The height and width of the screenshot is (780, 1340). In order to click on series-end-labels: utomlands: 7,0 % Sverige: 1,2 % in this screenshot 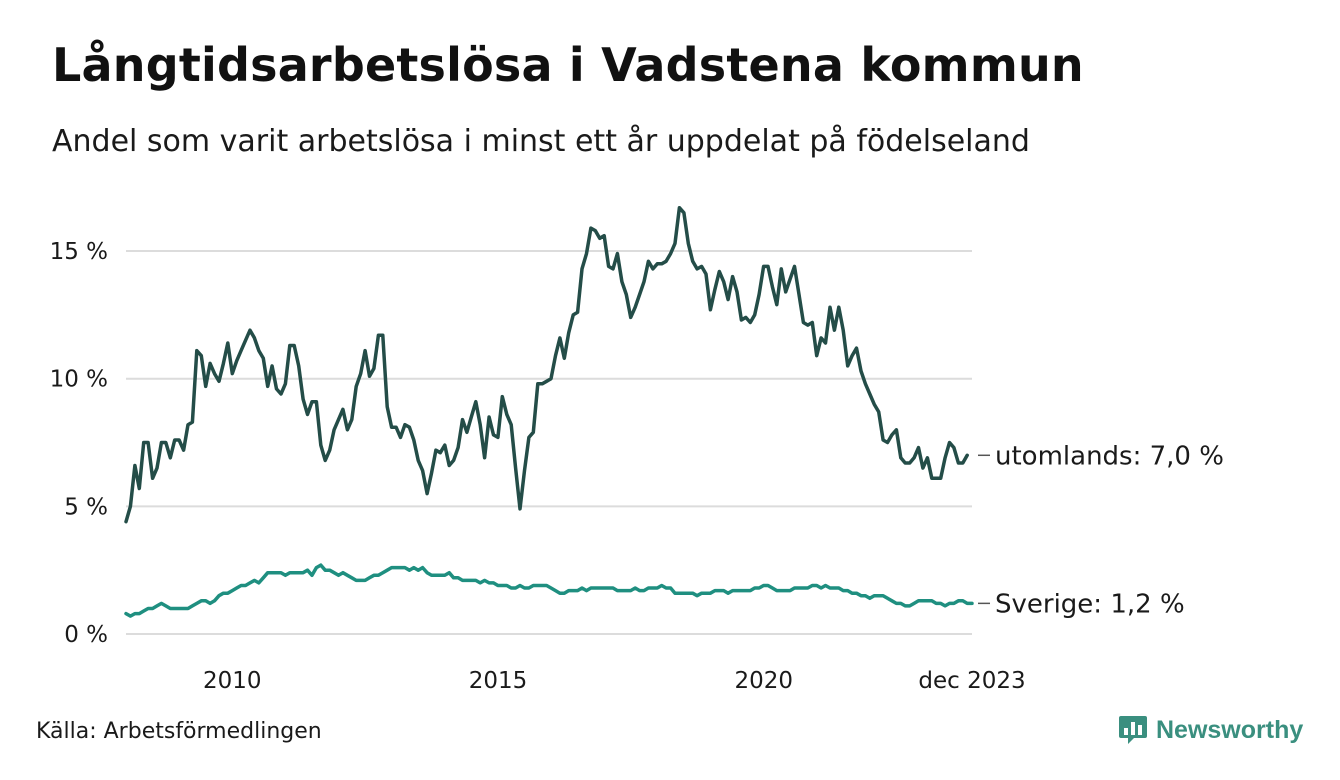, I will do `click(1101, 530)`.